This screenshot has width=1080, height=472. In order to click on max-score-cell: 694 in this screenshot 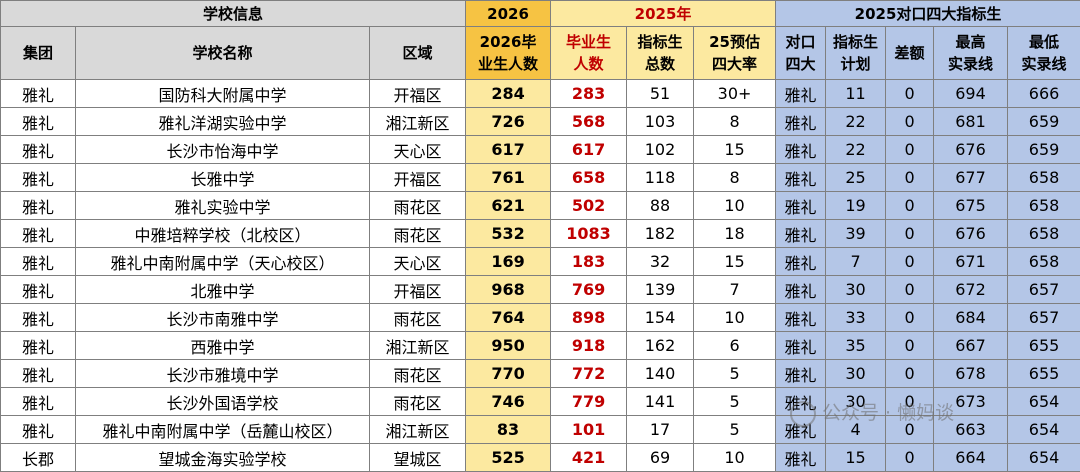, I will do `click(971, 94)`.